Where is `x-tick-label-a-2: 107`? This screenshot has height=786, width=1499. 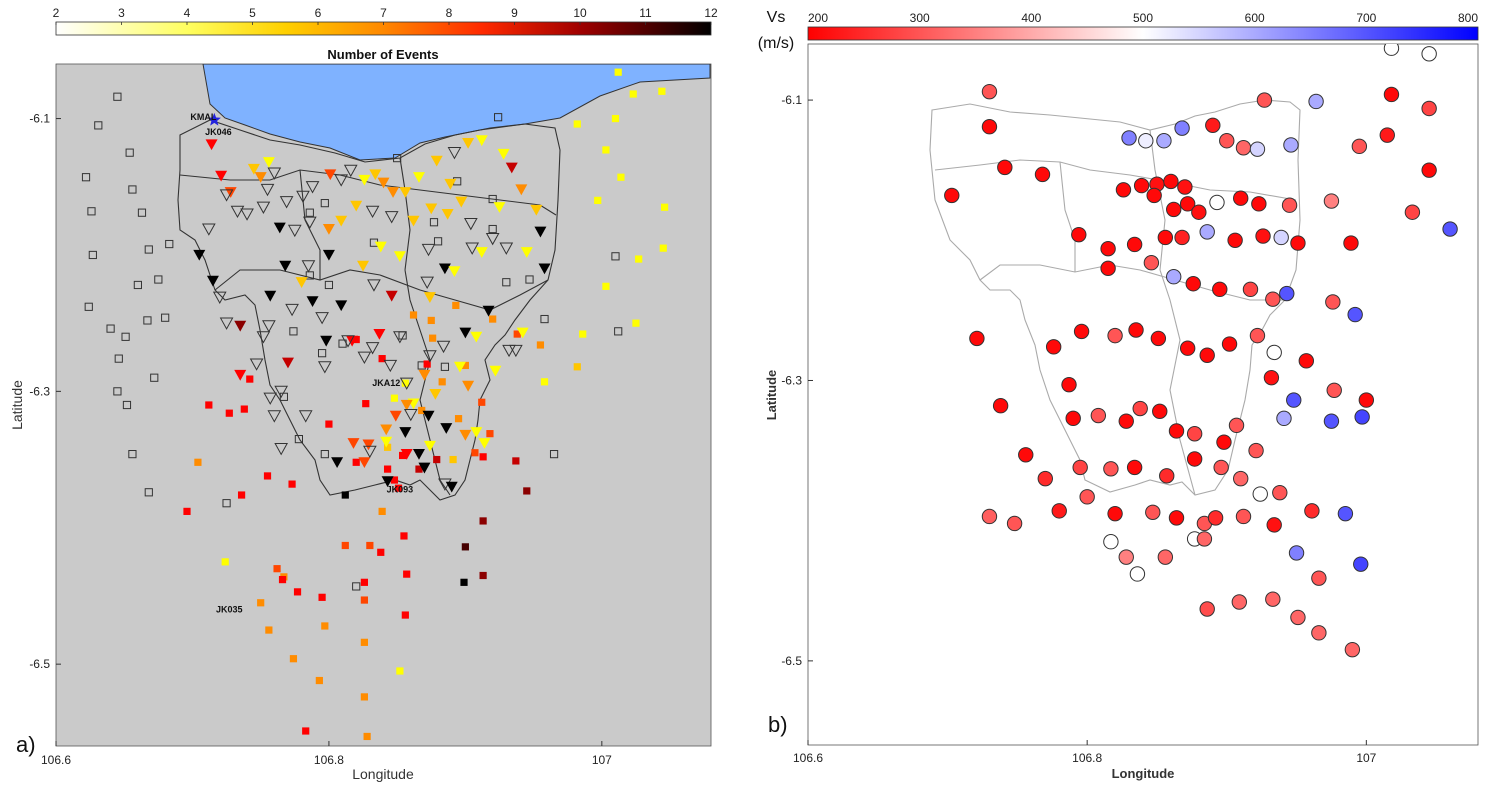
x-tick-label-a-2: 107 is located at coordinates (602, 760).